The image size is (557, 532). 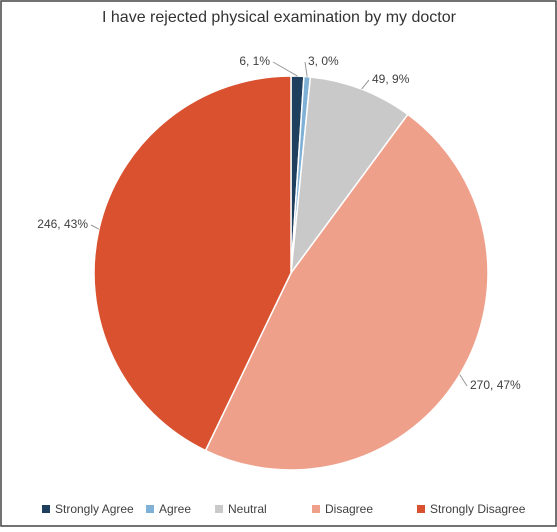 I want to click on legend-label: Neutral, so click(x=247, y=509).